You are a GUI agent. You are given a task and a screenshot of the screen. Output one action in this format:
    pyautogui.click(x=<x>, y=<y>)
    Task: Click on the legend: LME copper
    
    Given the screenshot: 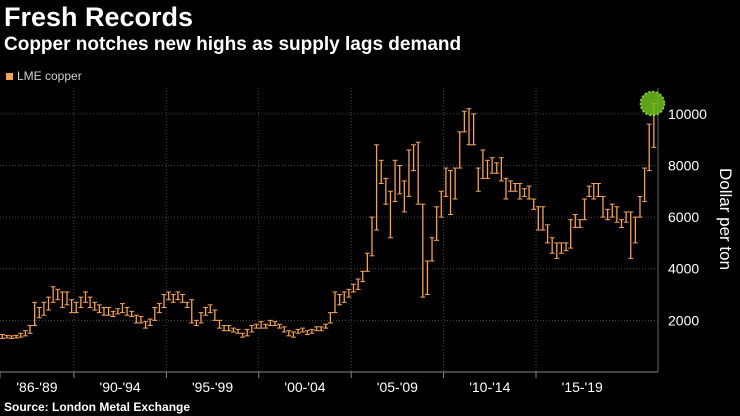 What is the action you would take?
    pyautogui.click(x=44, y=76)
    